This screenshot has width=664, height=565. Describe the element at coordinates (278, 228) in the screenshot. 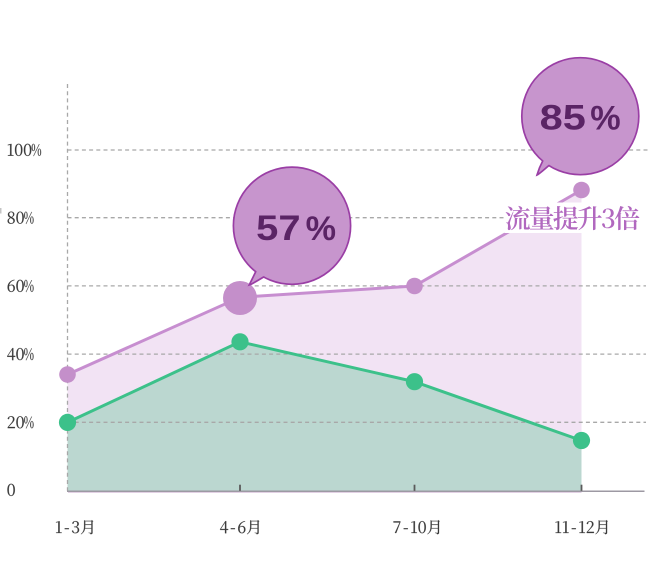

I see `svg-text: 57` at that location.